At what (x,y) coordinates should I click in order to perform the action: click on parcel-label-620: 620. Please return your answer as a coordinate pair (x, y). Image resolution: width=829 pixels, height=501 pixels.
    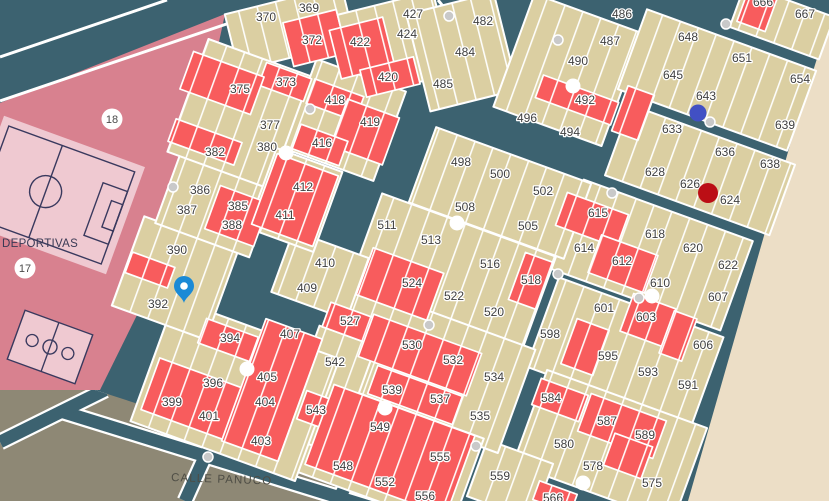
    Looking at the image, I should click on (693, 248).